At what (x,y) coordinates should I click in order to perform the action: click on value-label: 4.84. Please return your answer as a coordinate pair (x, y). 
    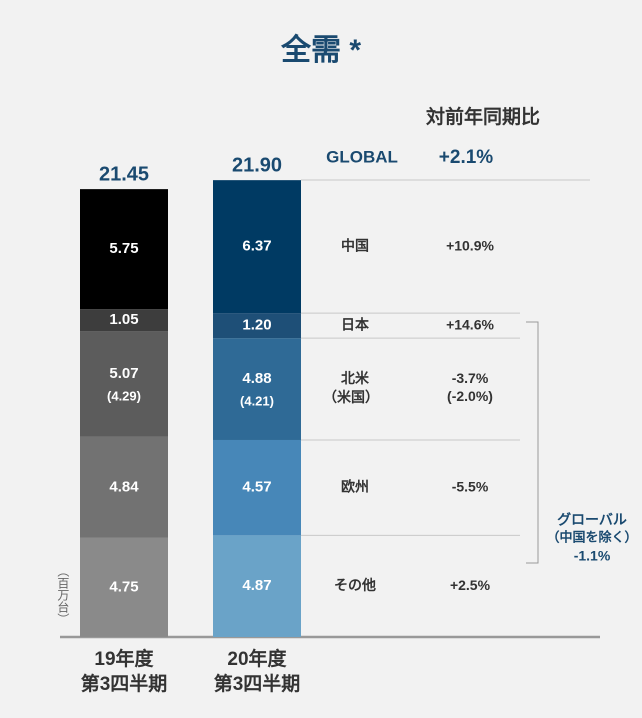
    Looking at the image, I should click on (124, 486).